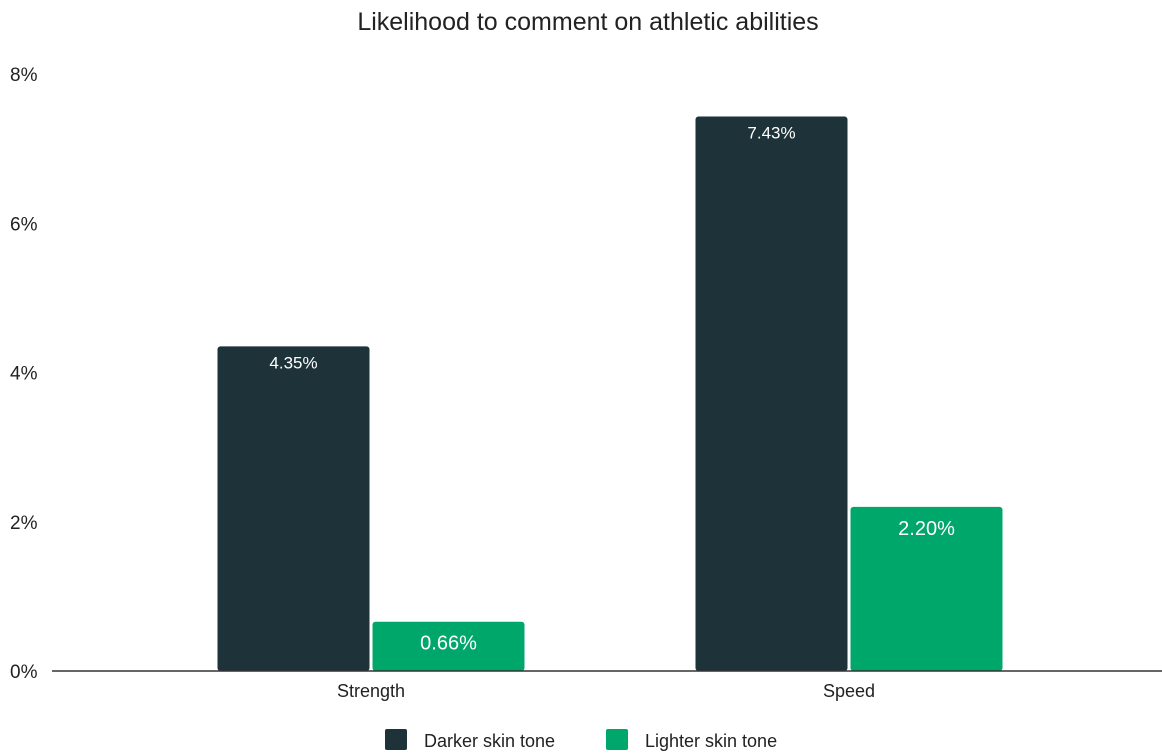 The image size is (1162, 756). What do you see at coordinates (926, 588) in the screenshot?
I see `bar-lighter-speed` at bounding box center [926, 588].